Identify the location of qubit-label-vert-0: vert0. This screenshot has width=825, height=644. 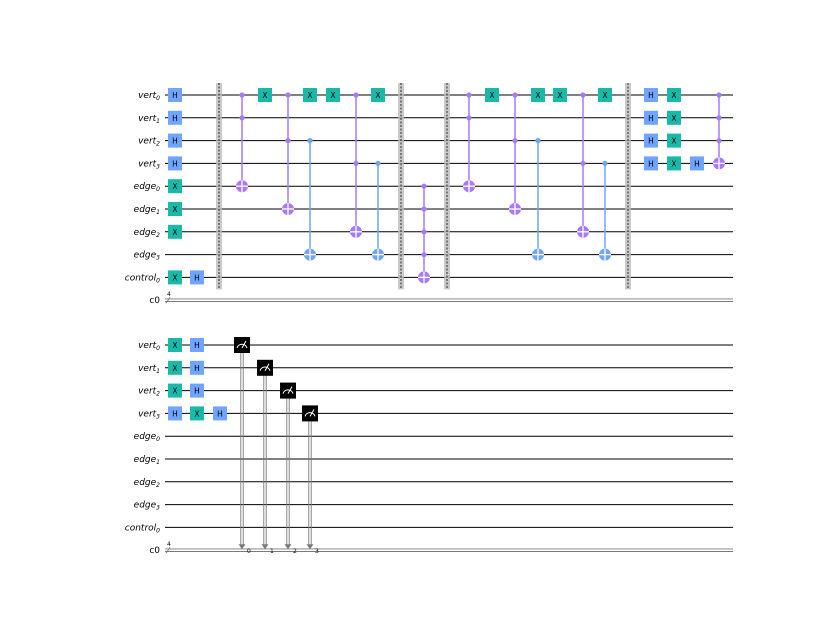
(149, 96).